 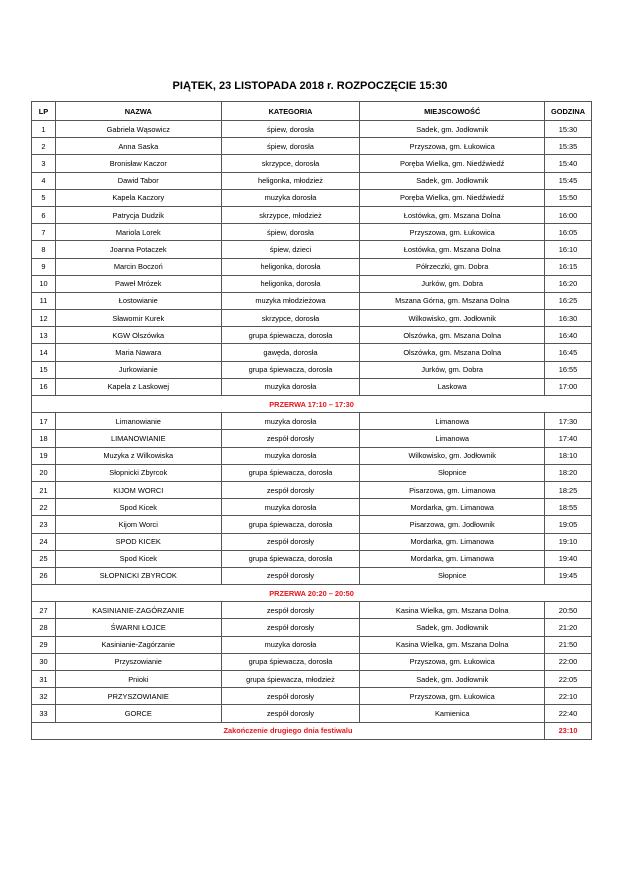 I want to click on time-cell: 16:00, so click(x=568, y=215).